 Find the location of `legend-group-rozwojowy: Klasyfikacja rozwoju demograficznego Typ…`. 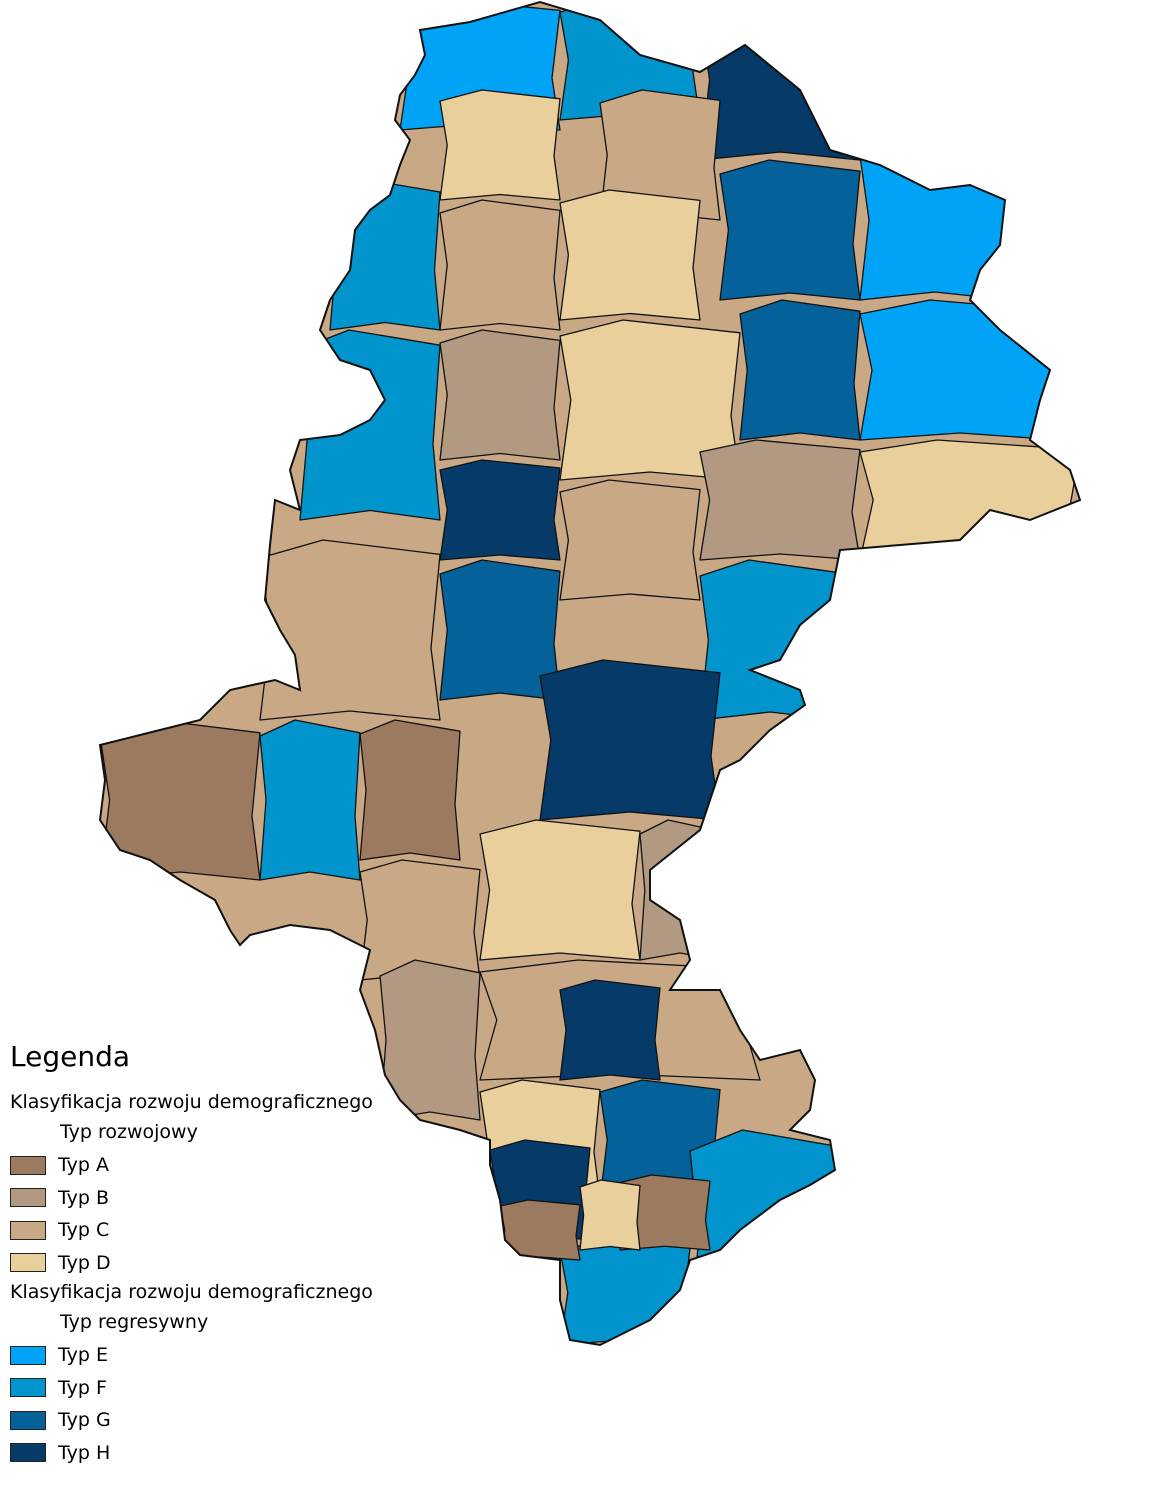

legend-group-rozwojowy: Klasyfikacja rozwoju demograficznego Typ… is located at coordinates (220, 1185).